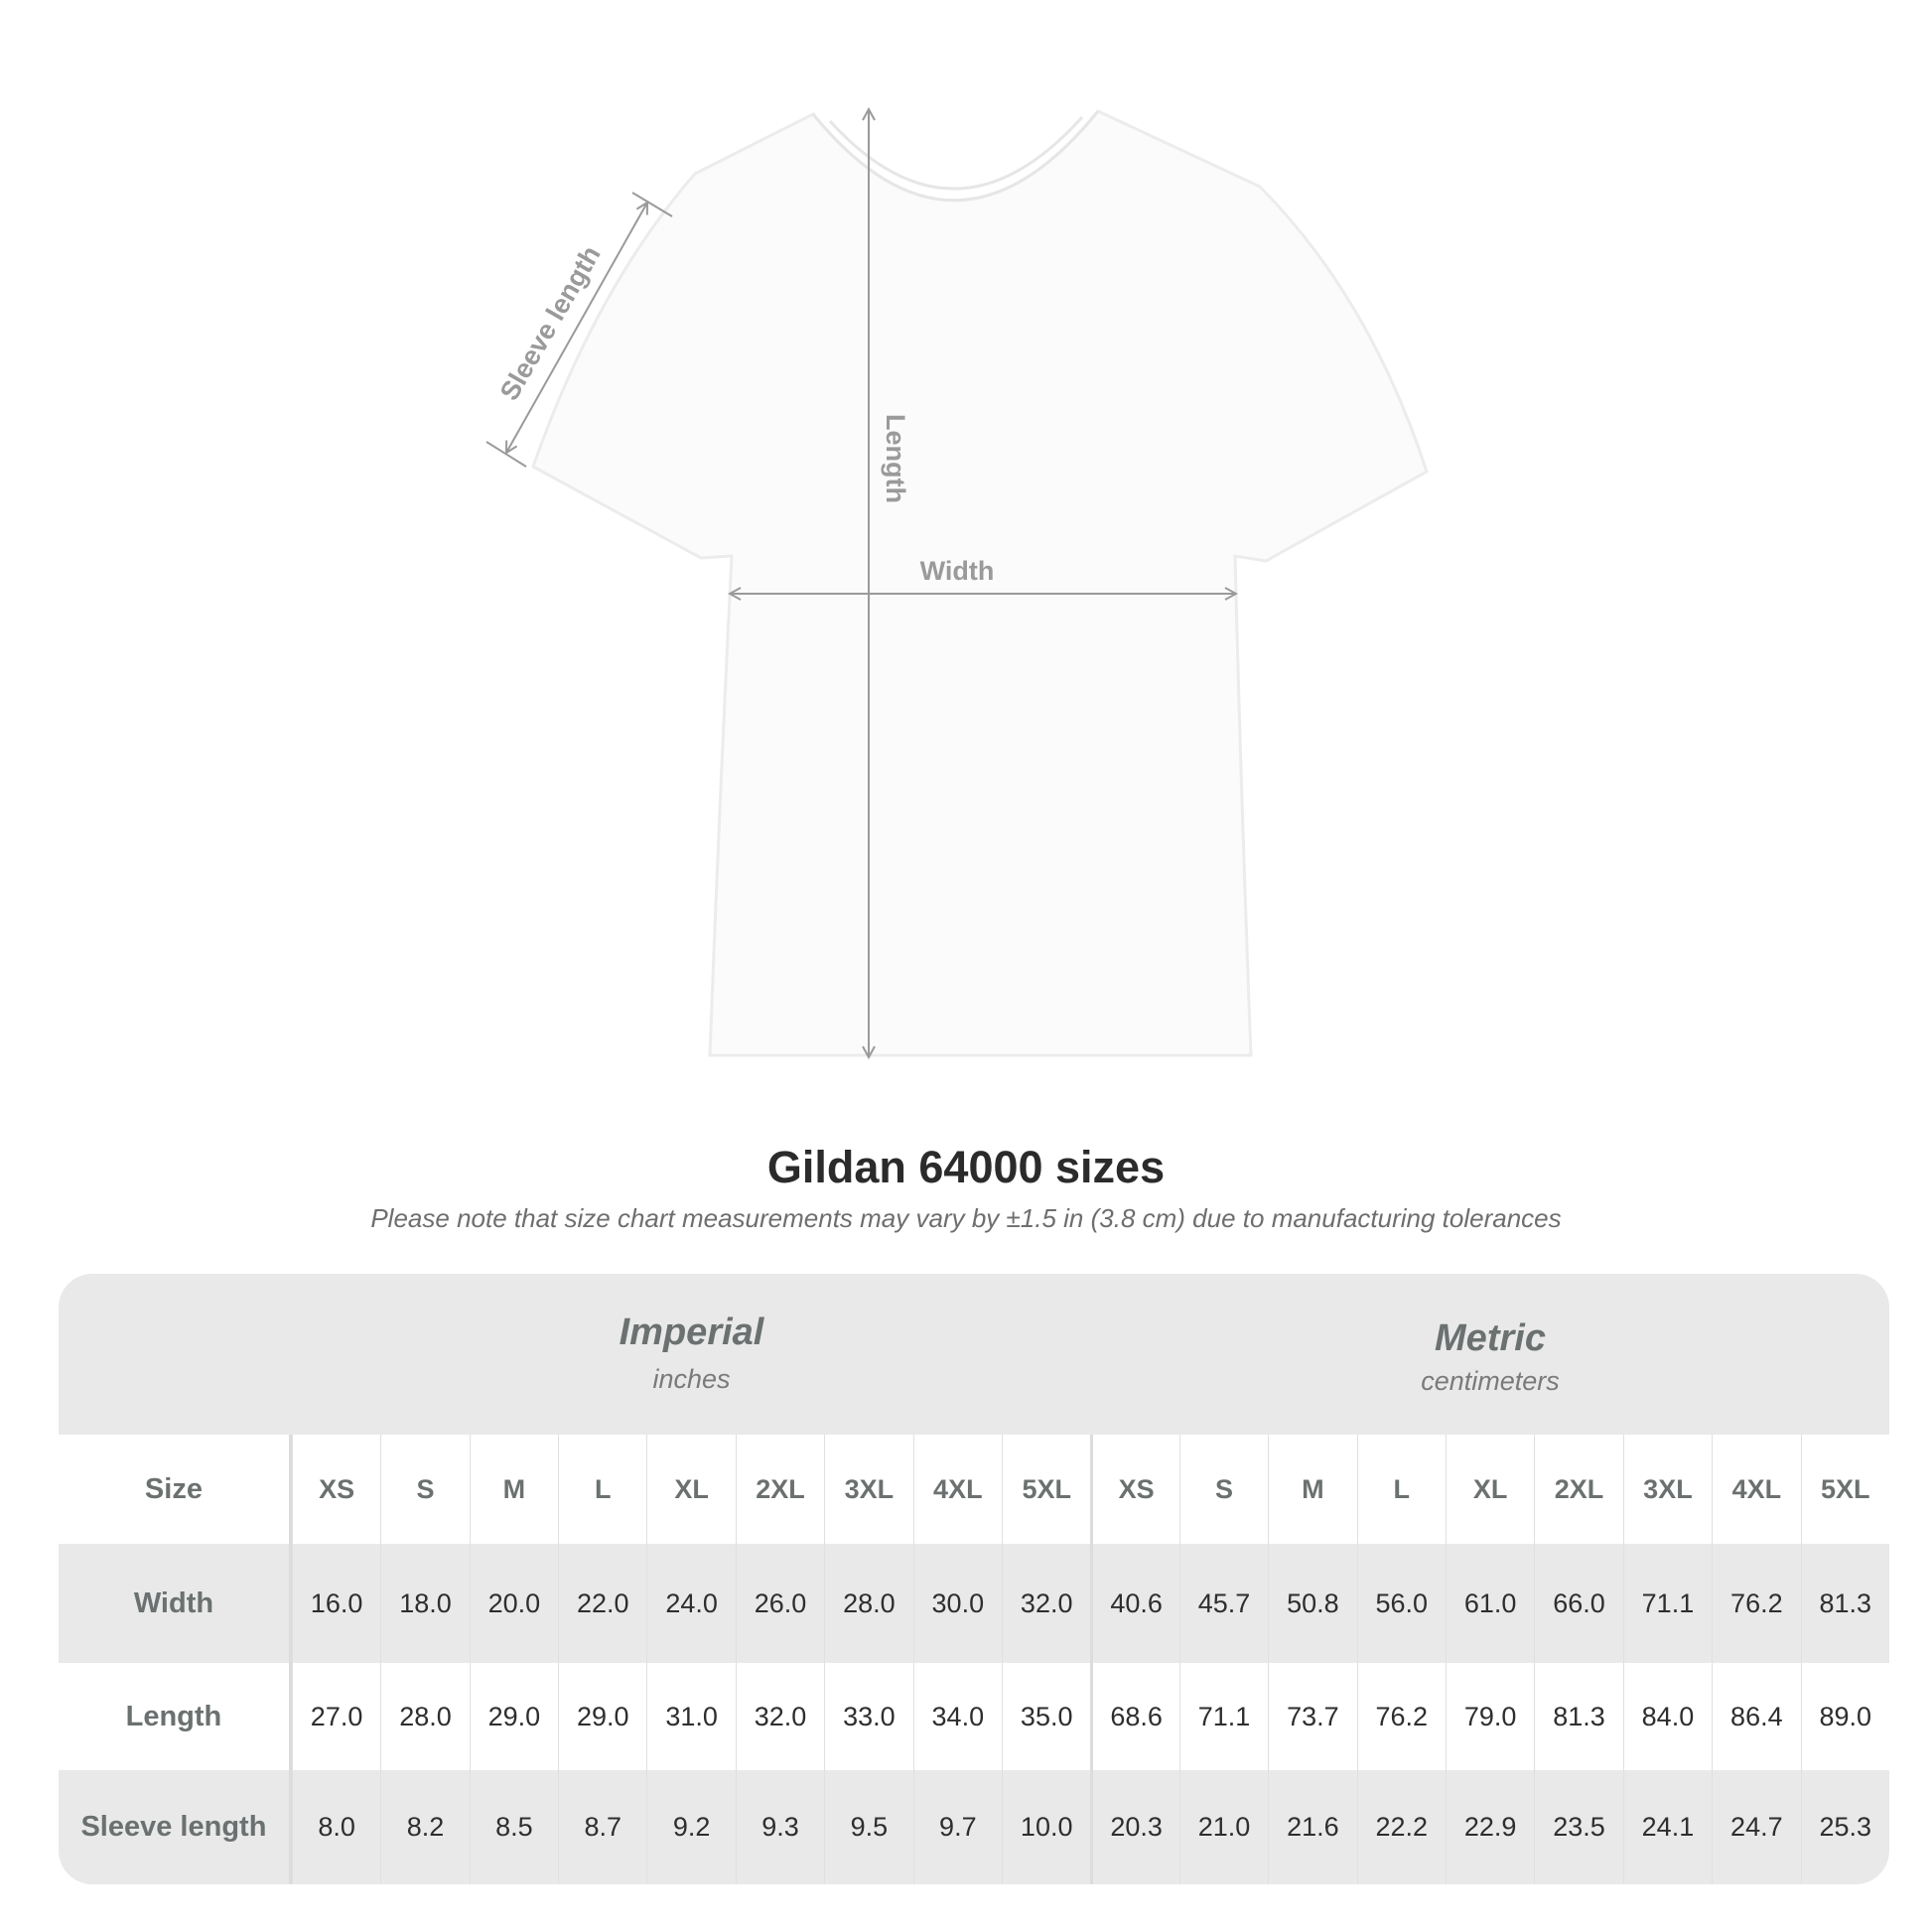 The image size is (1932, 1932). Describe the element at coordinates (425, 1489) in the screenshot. I see `size-header-imperial: S` at that location.